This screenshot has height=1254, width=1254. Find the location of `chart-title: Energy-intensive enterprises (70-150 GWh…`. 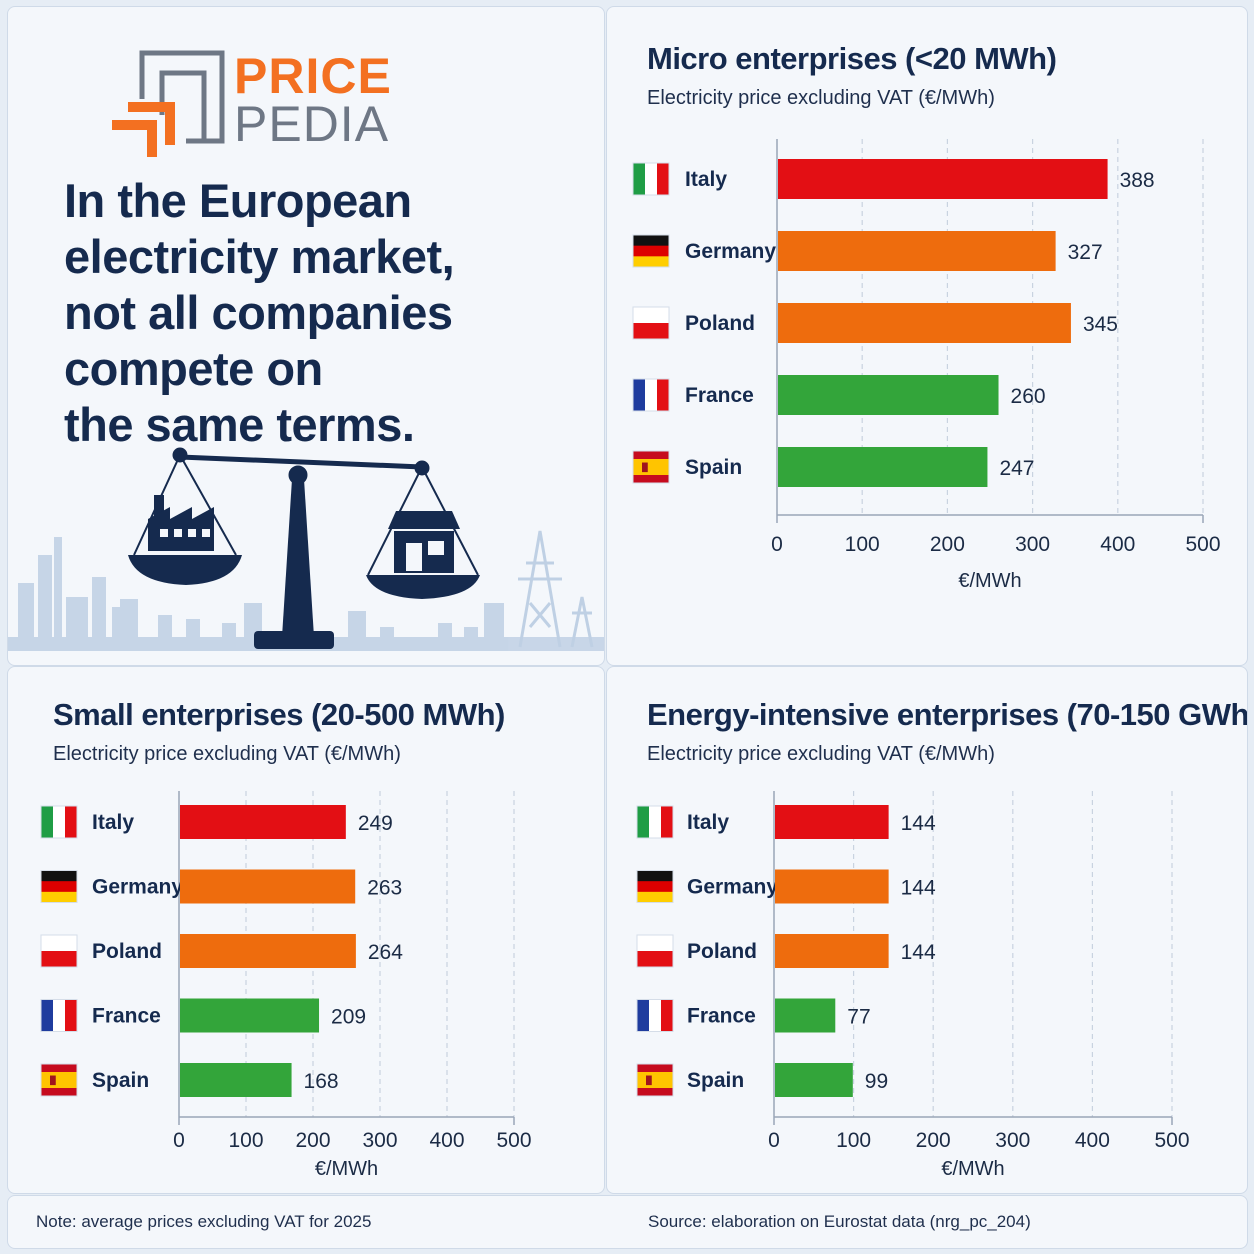

chart-title: Energy-intensive enterprises (70-150 GWh… is located at coordinates (947, 714).